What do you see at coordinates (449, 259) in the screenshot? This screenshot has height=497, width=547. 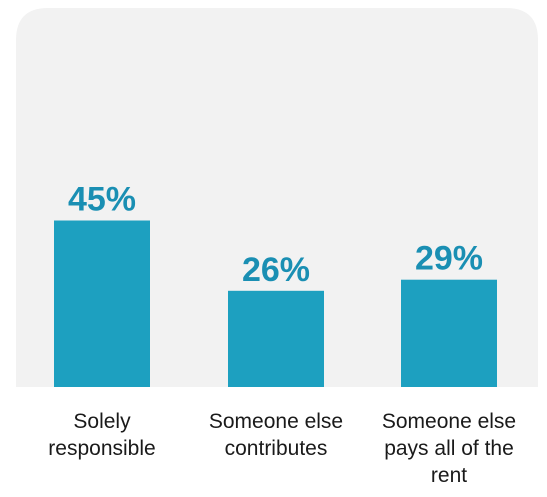 I see `value-label-someone-else-pays-all: 29%` at bounding box center [449, 259].